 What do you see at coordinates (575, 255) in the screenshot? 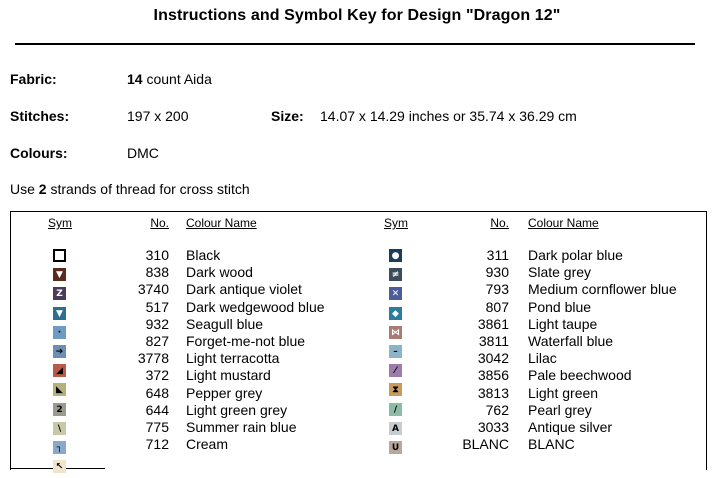
I see `colour-name: Dark polar blue` at bounding box center [575, 255].